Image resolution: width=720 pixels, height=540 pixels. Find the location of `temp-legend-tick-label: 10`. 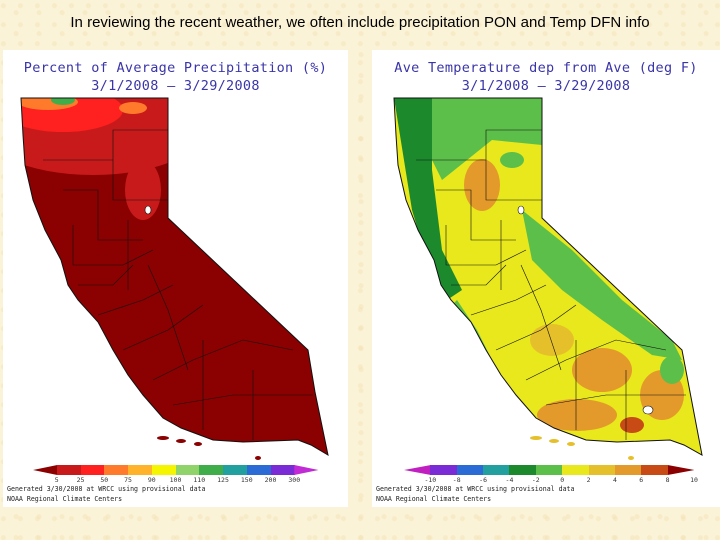

temp-legend-tick-label: 10 is located at coordinates (694, 480).